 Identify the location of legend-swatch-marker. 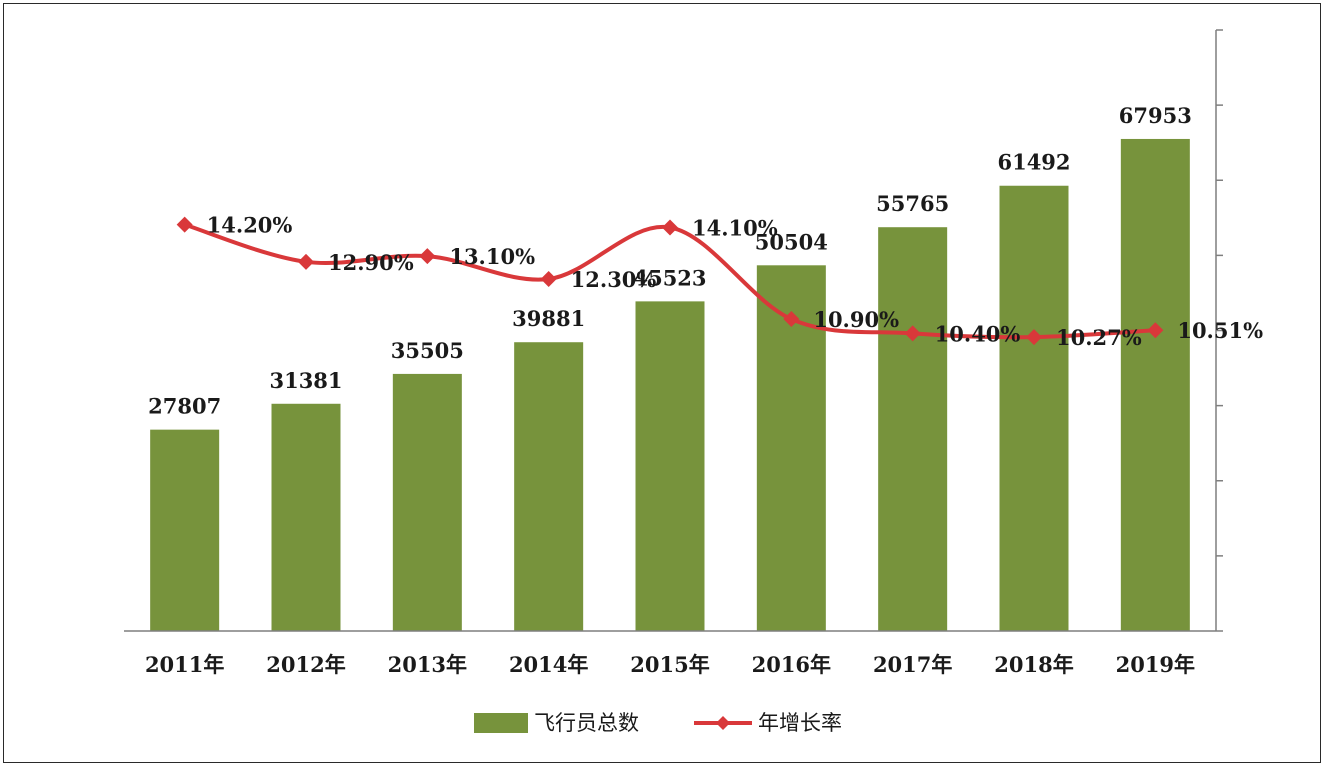
(723, 723).